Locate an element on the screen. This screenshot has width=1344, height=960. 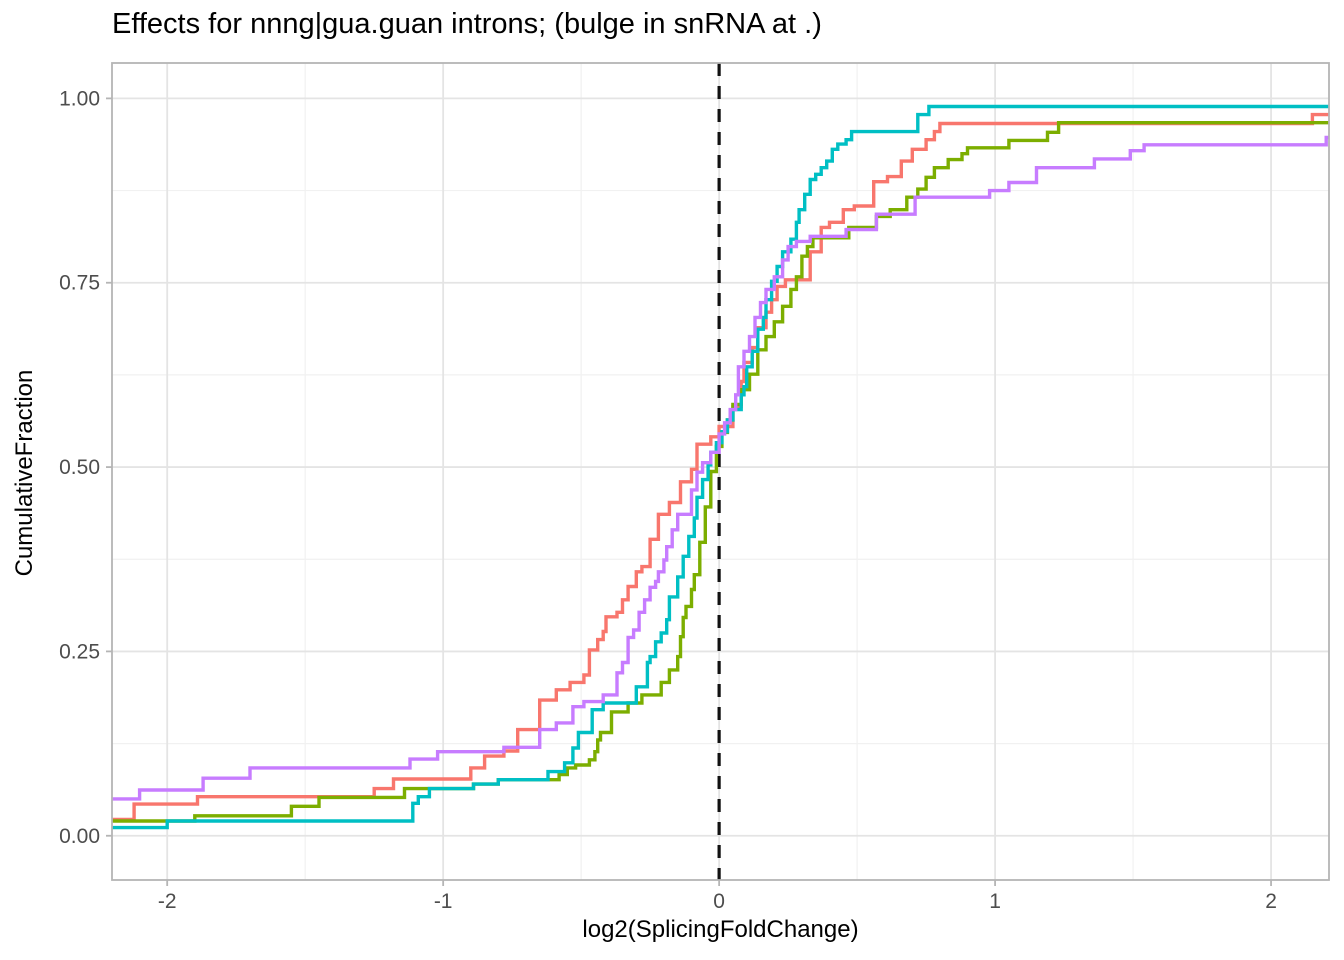
y-tick-label: 0.50 is located at coordinates (79, 467).